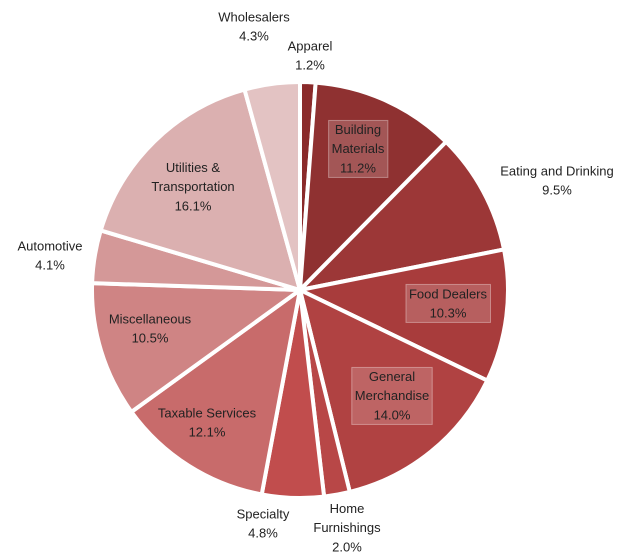 This screenshot has width=624, height=552. I want to click on slice-label: Building Materials 11.2%, so click(358, 148).